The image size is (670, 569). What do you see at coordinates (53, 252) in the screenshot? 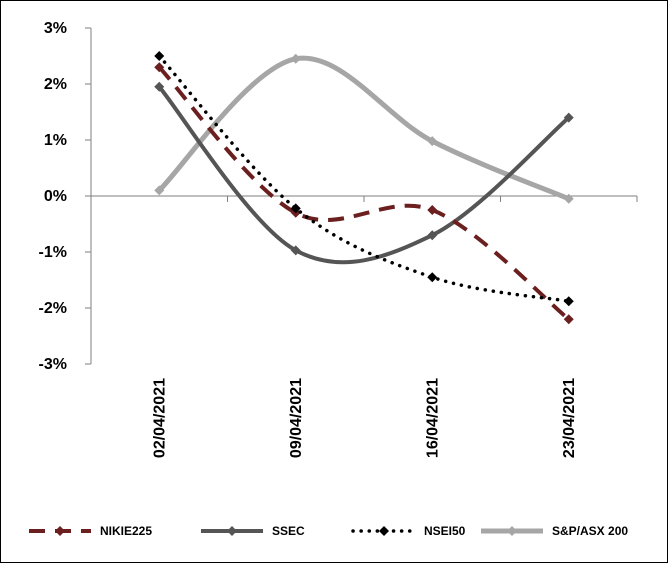
I see `y-tick-label: -1%` at bounding box center [53, 252].